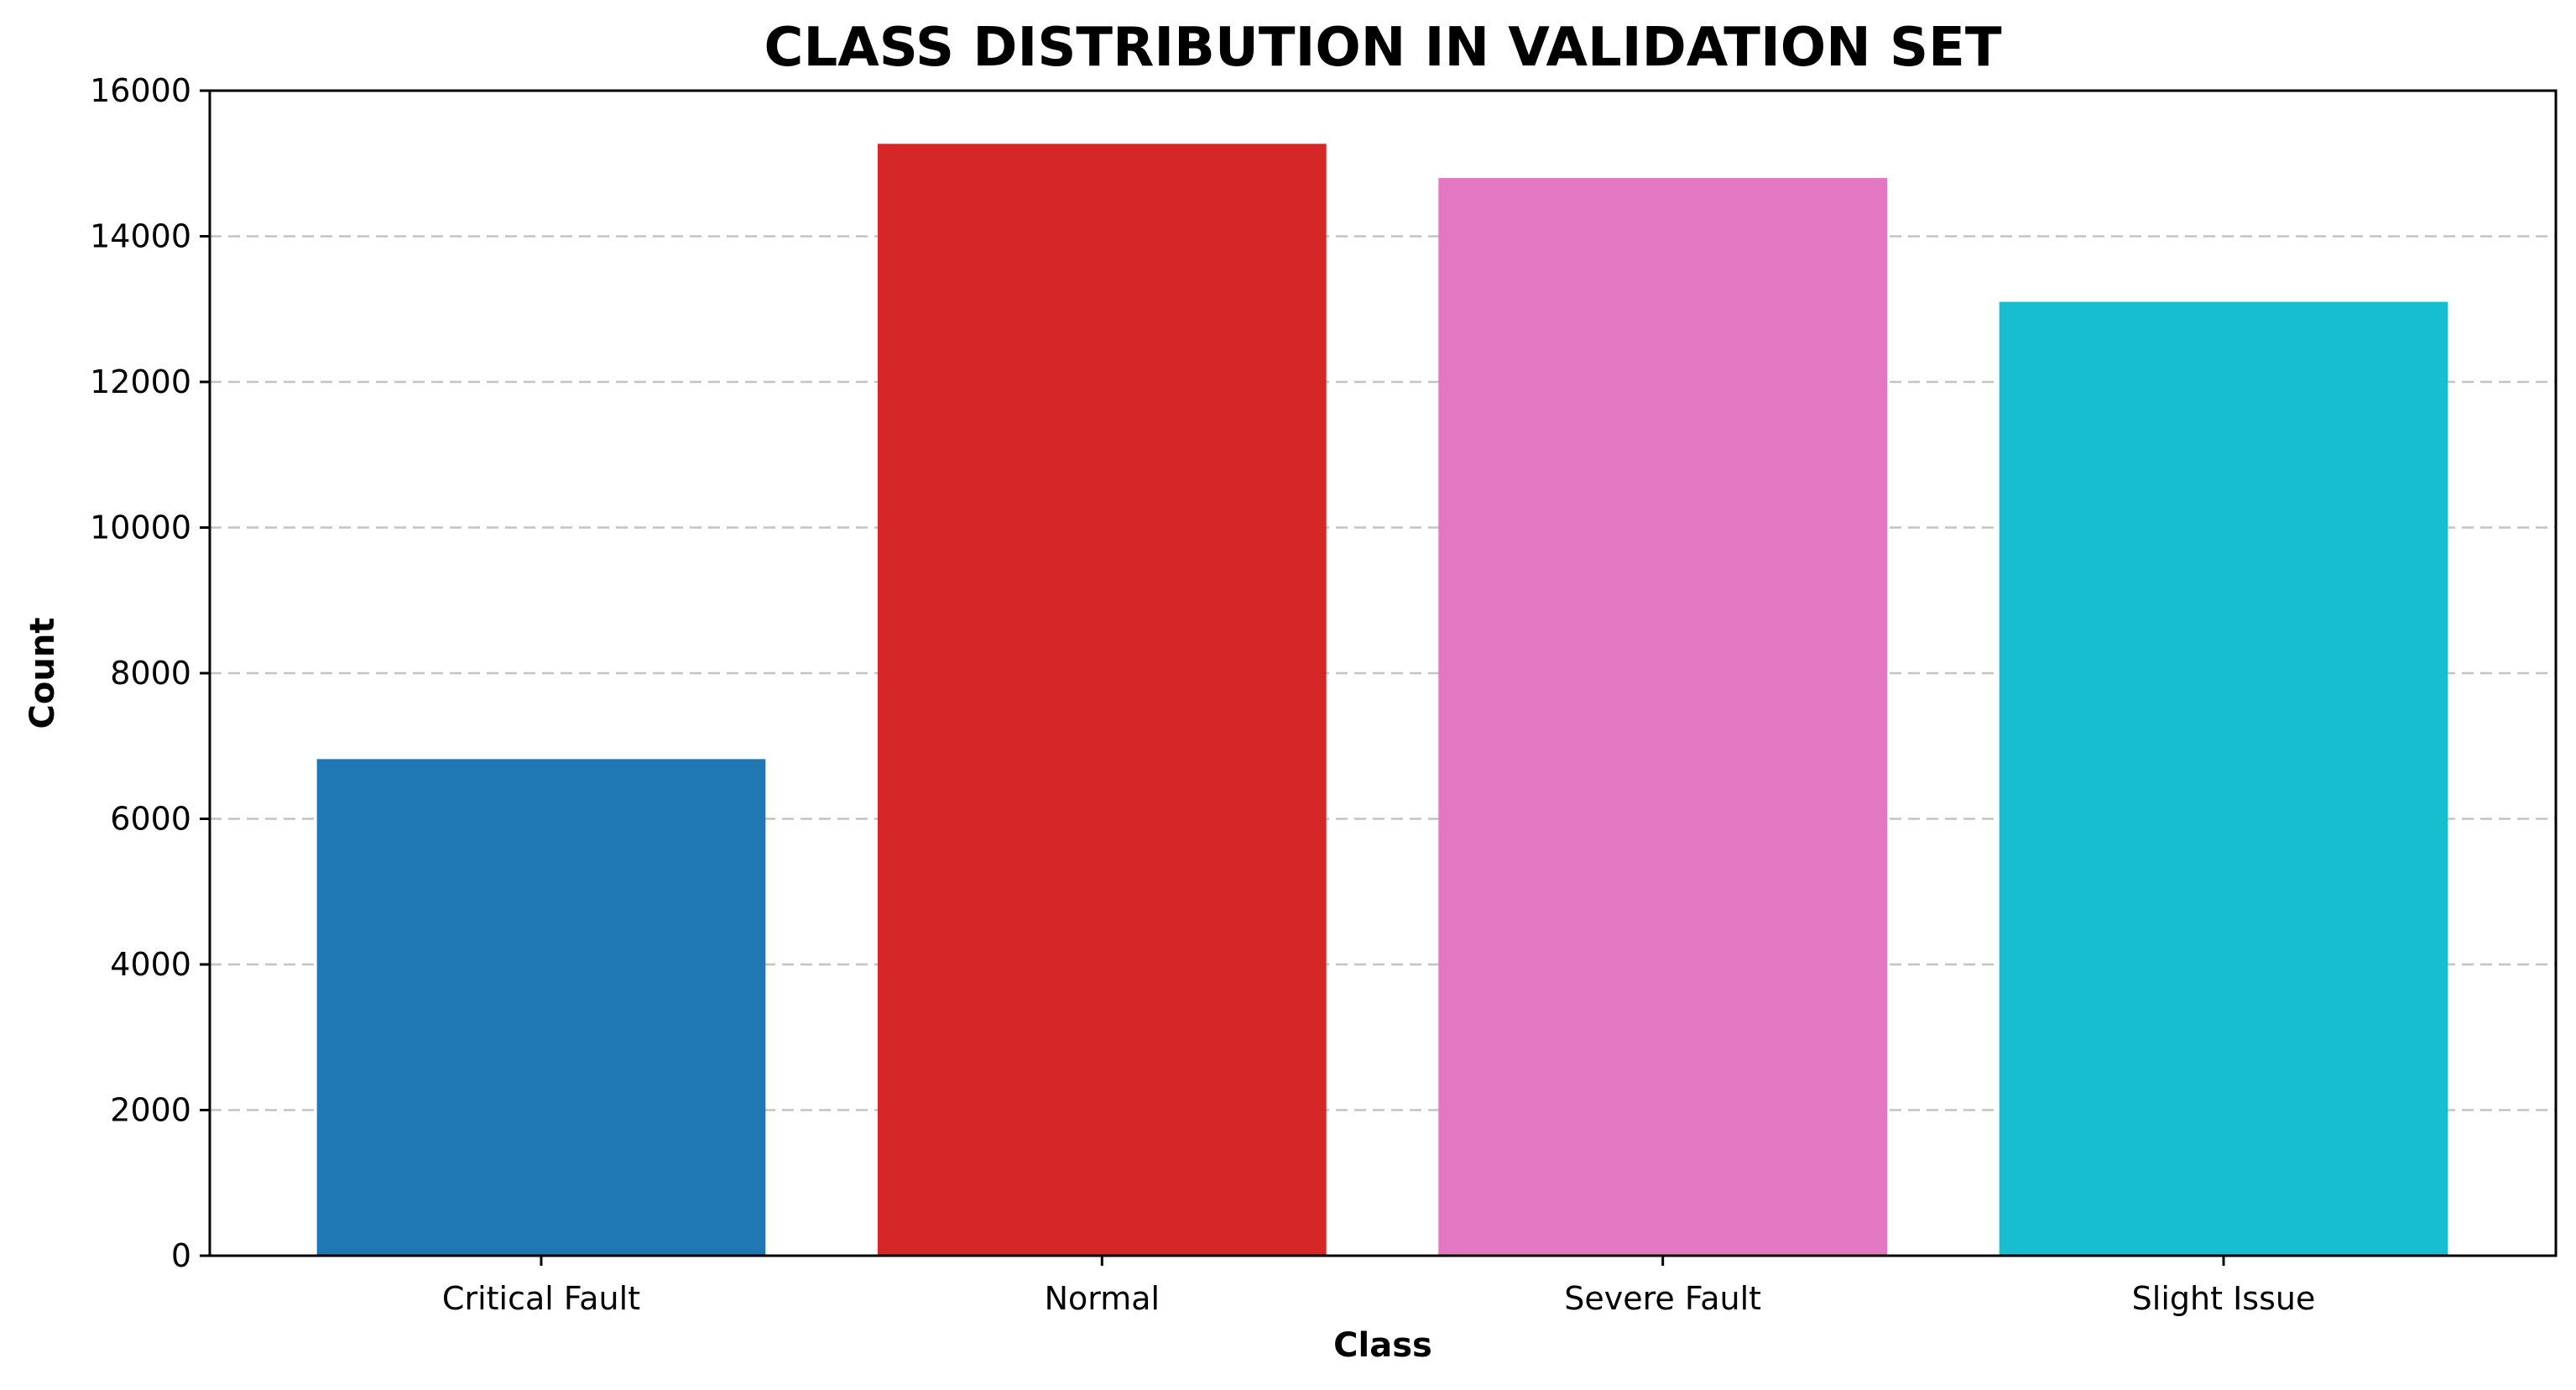  What do you see at coordinates (1662, 717) in the screenshot?
I see `bar-severe-fault` at bounding box center [1662, 717].